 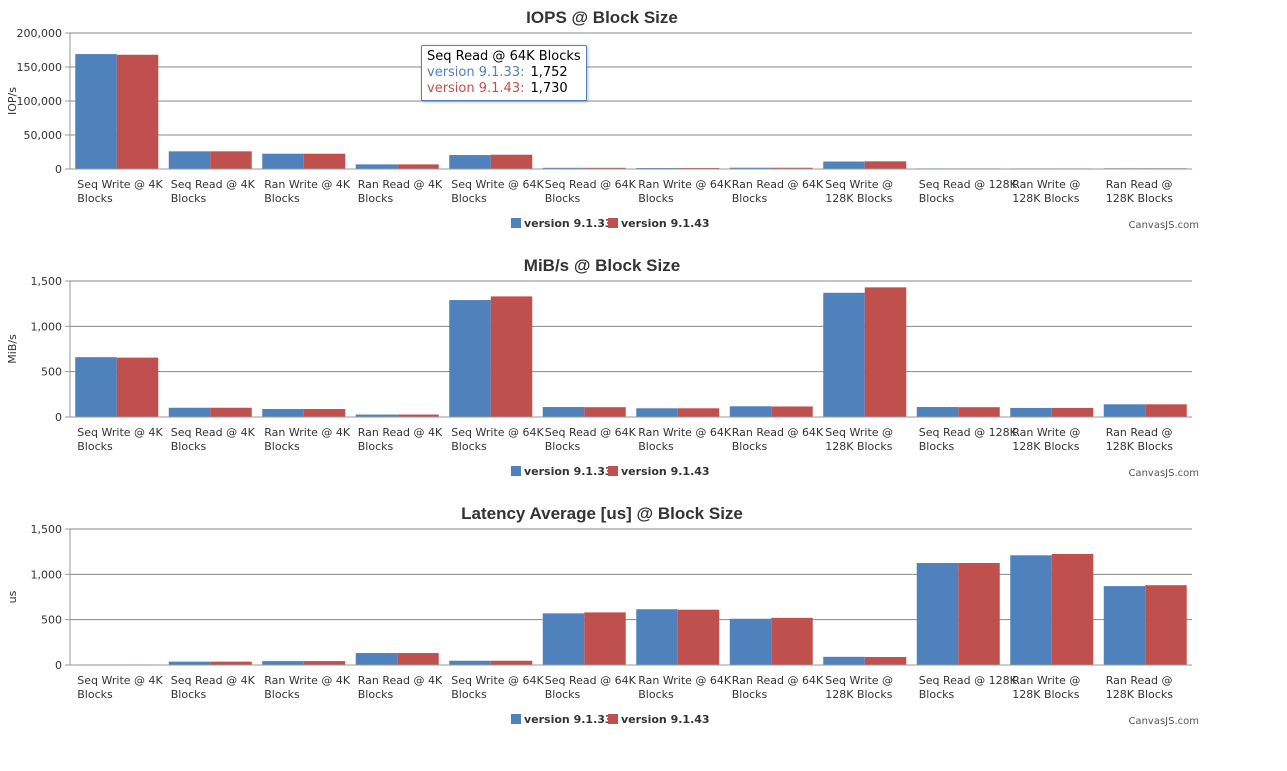 I want to click on chart-title: MiB/s @ Block Size, so click(x=602, y=265).